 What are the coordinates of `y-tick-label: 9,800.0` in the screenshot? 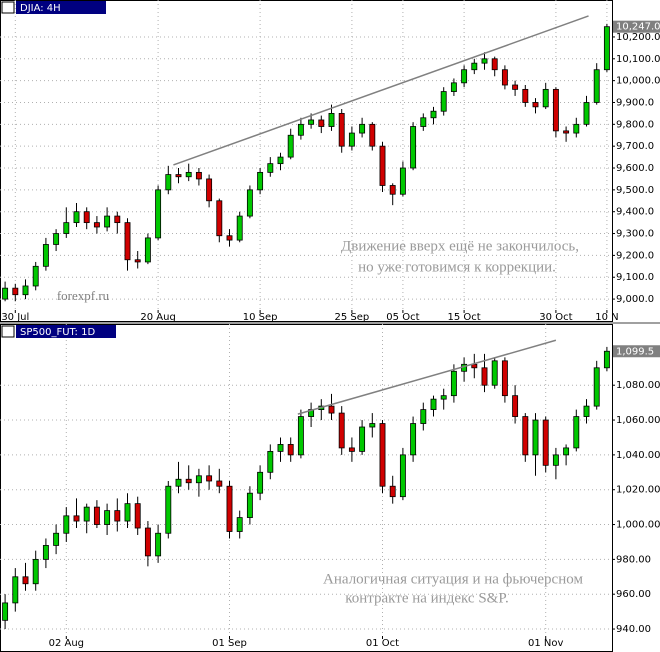 It's located at (635, 124).